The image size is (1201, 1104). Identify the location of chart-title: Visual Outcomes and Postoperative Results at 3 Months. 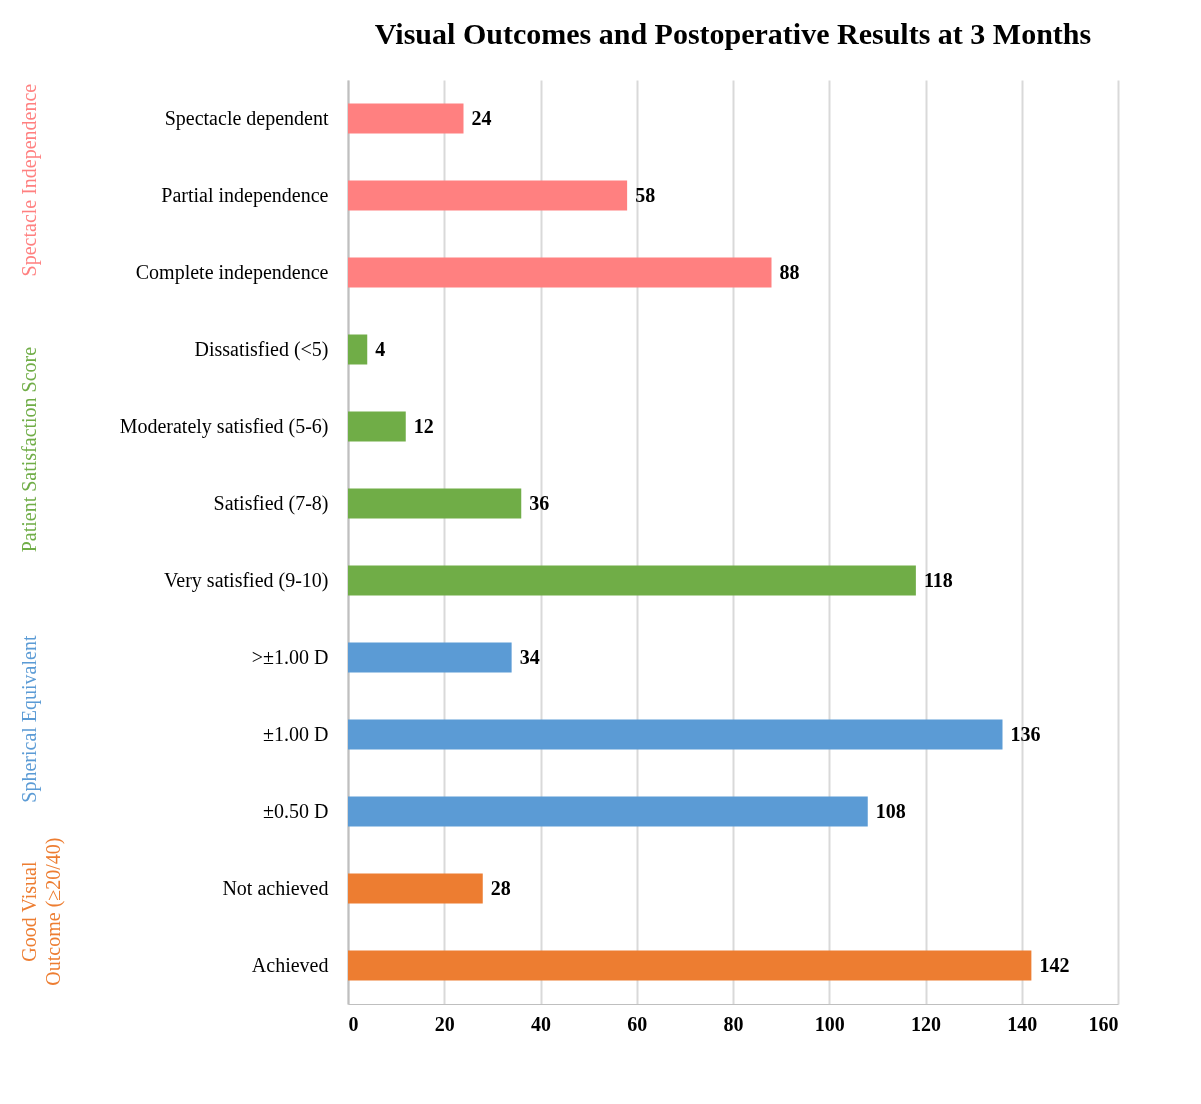
(733, 33).